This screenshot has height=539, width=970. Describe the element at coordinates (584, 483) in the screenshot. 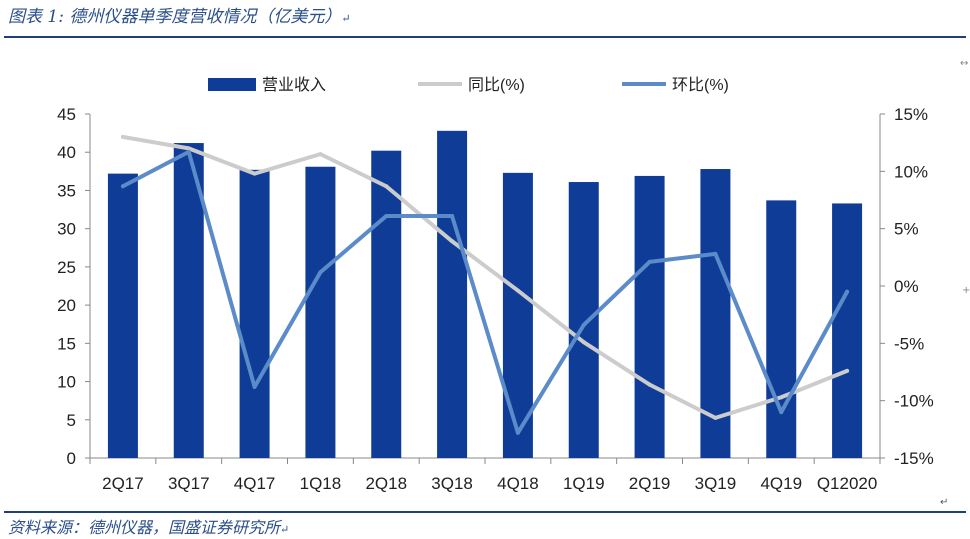

I see `category-label: 1Q19` at that location.